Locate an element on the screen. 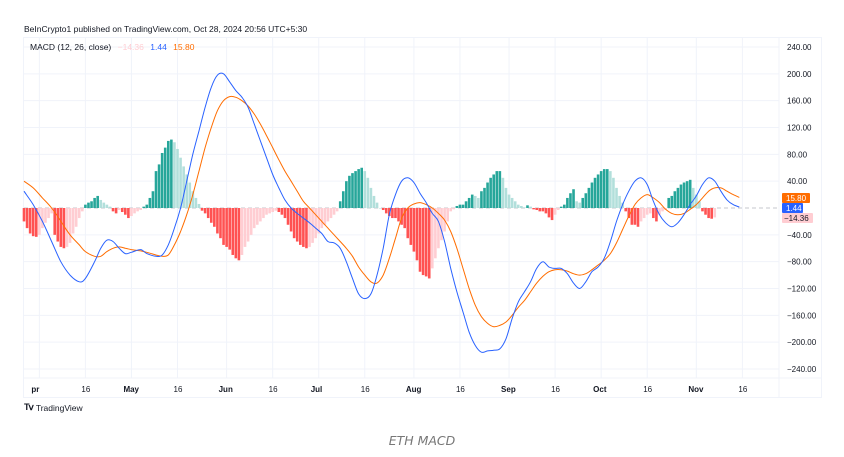 Image resolution: width=844 pixels, height=457 pixels. tradingview-logo: T𝗏 TradingView is located at coordinates (53, 407).